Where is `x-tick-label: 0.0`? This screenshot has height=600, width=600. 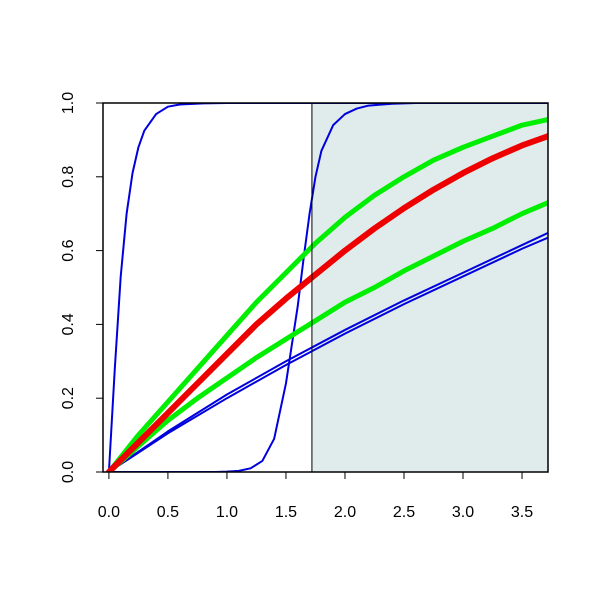
x-tick-label: 0.0 is located at coordinates (109, 512).